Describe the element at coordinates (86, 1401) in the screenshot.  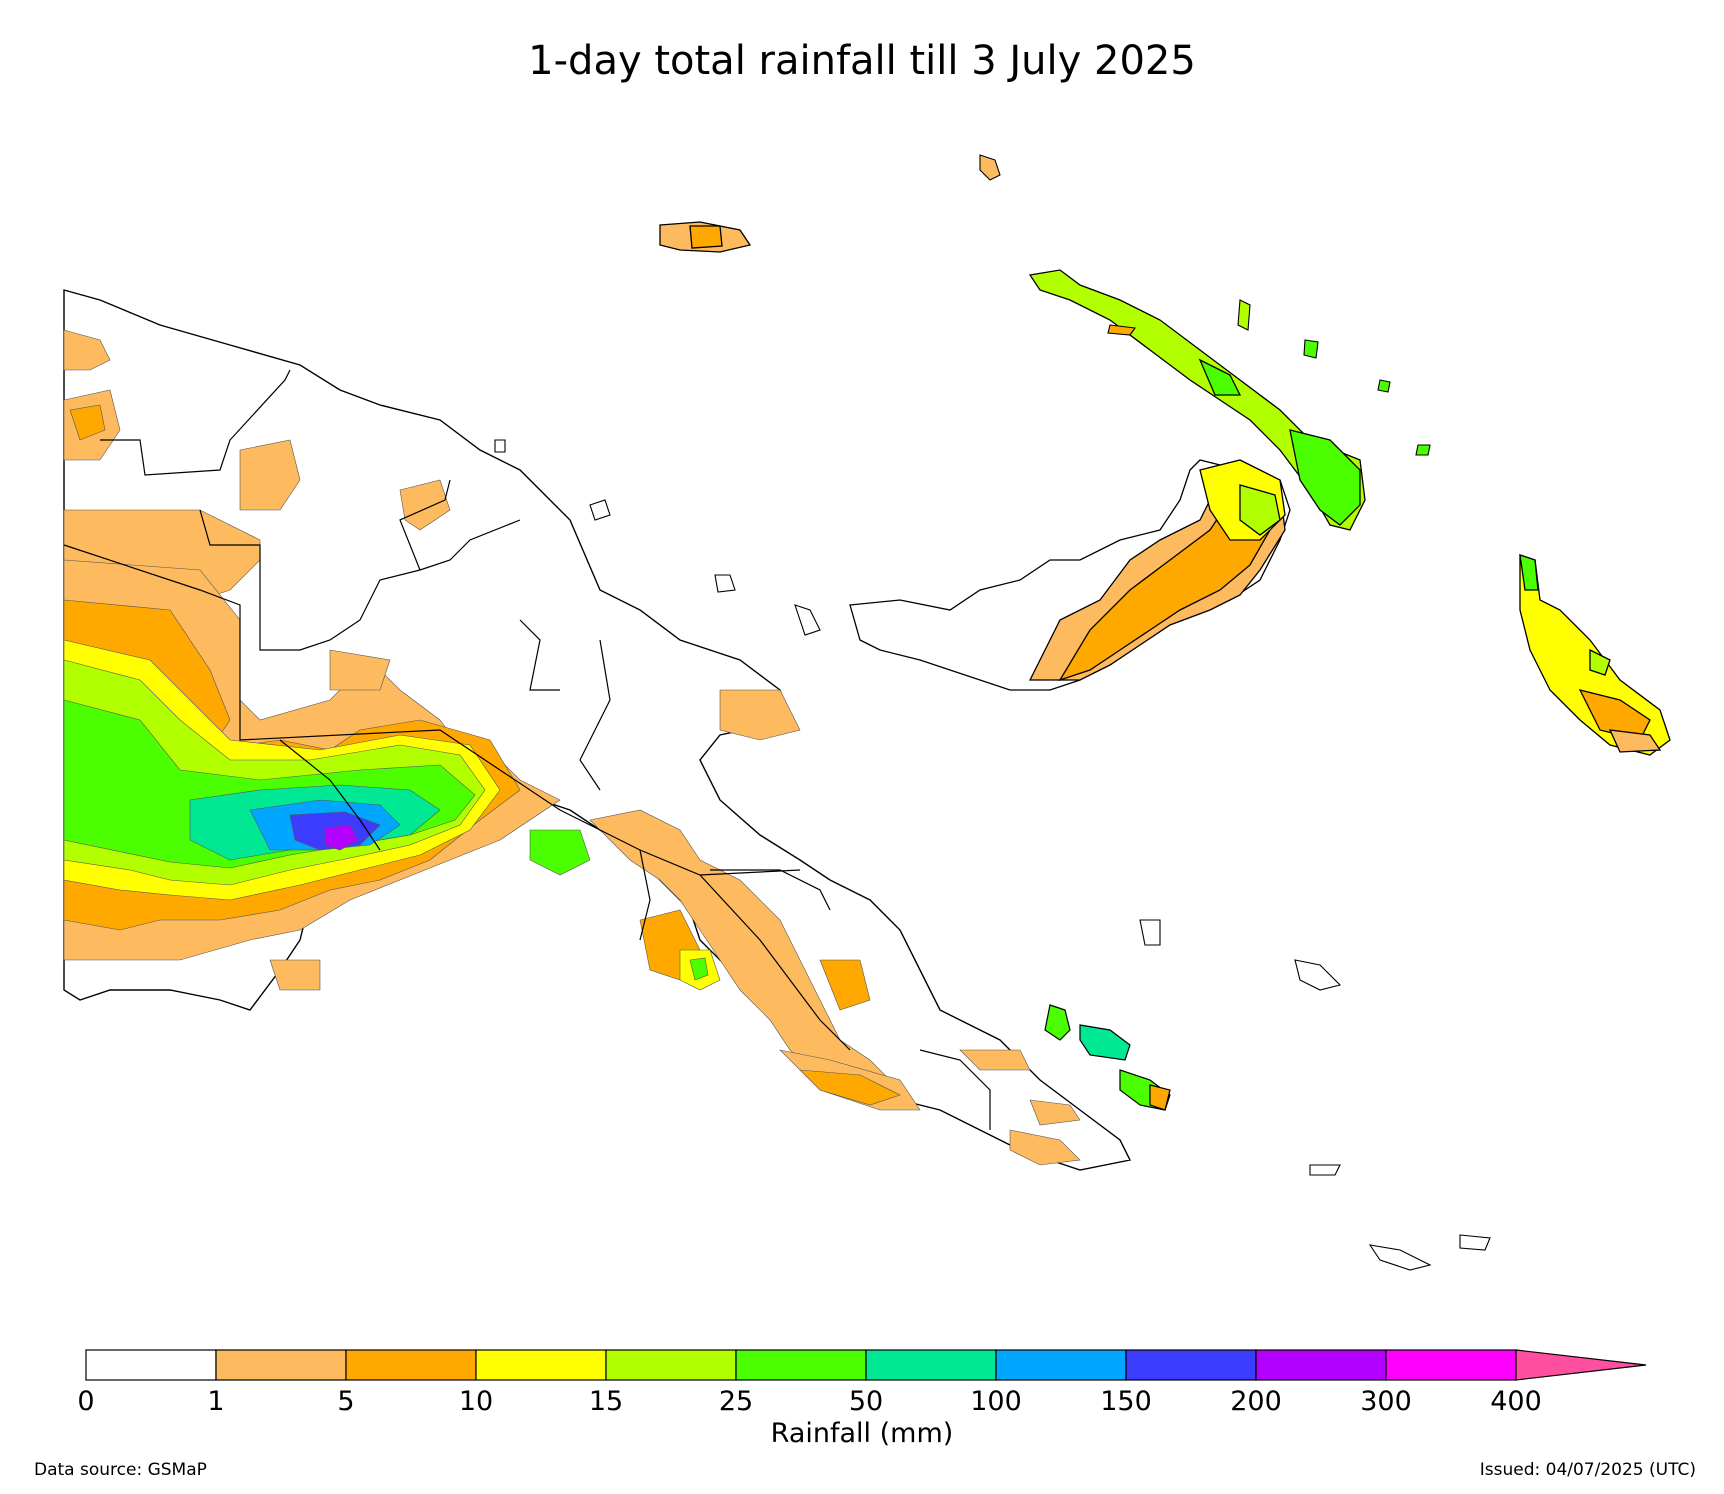
I see `colorbar-tick-label: 0` at that location.